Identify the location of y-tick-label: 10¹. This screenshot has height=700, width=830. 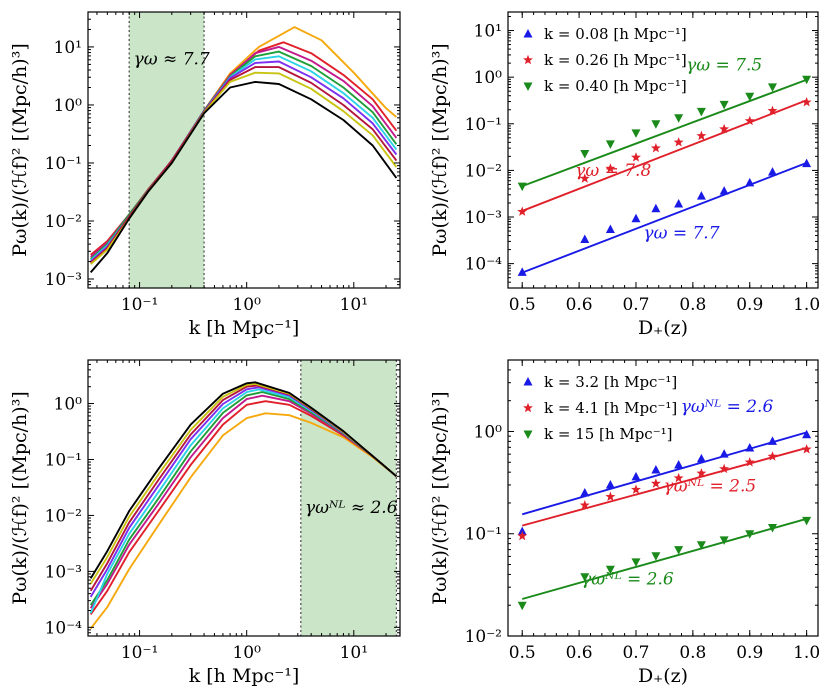
(488, 32).